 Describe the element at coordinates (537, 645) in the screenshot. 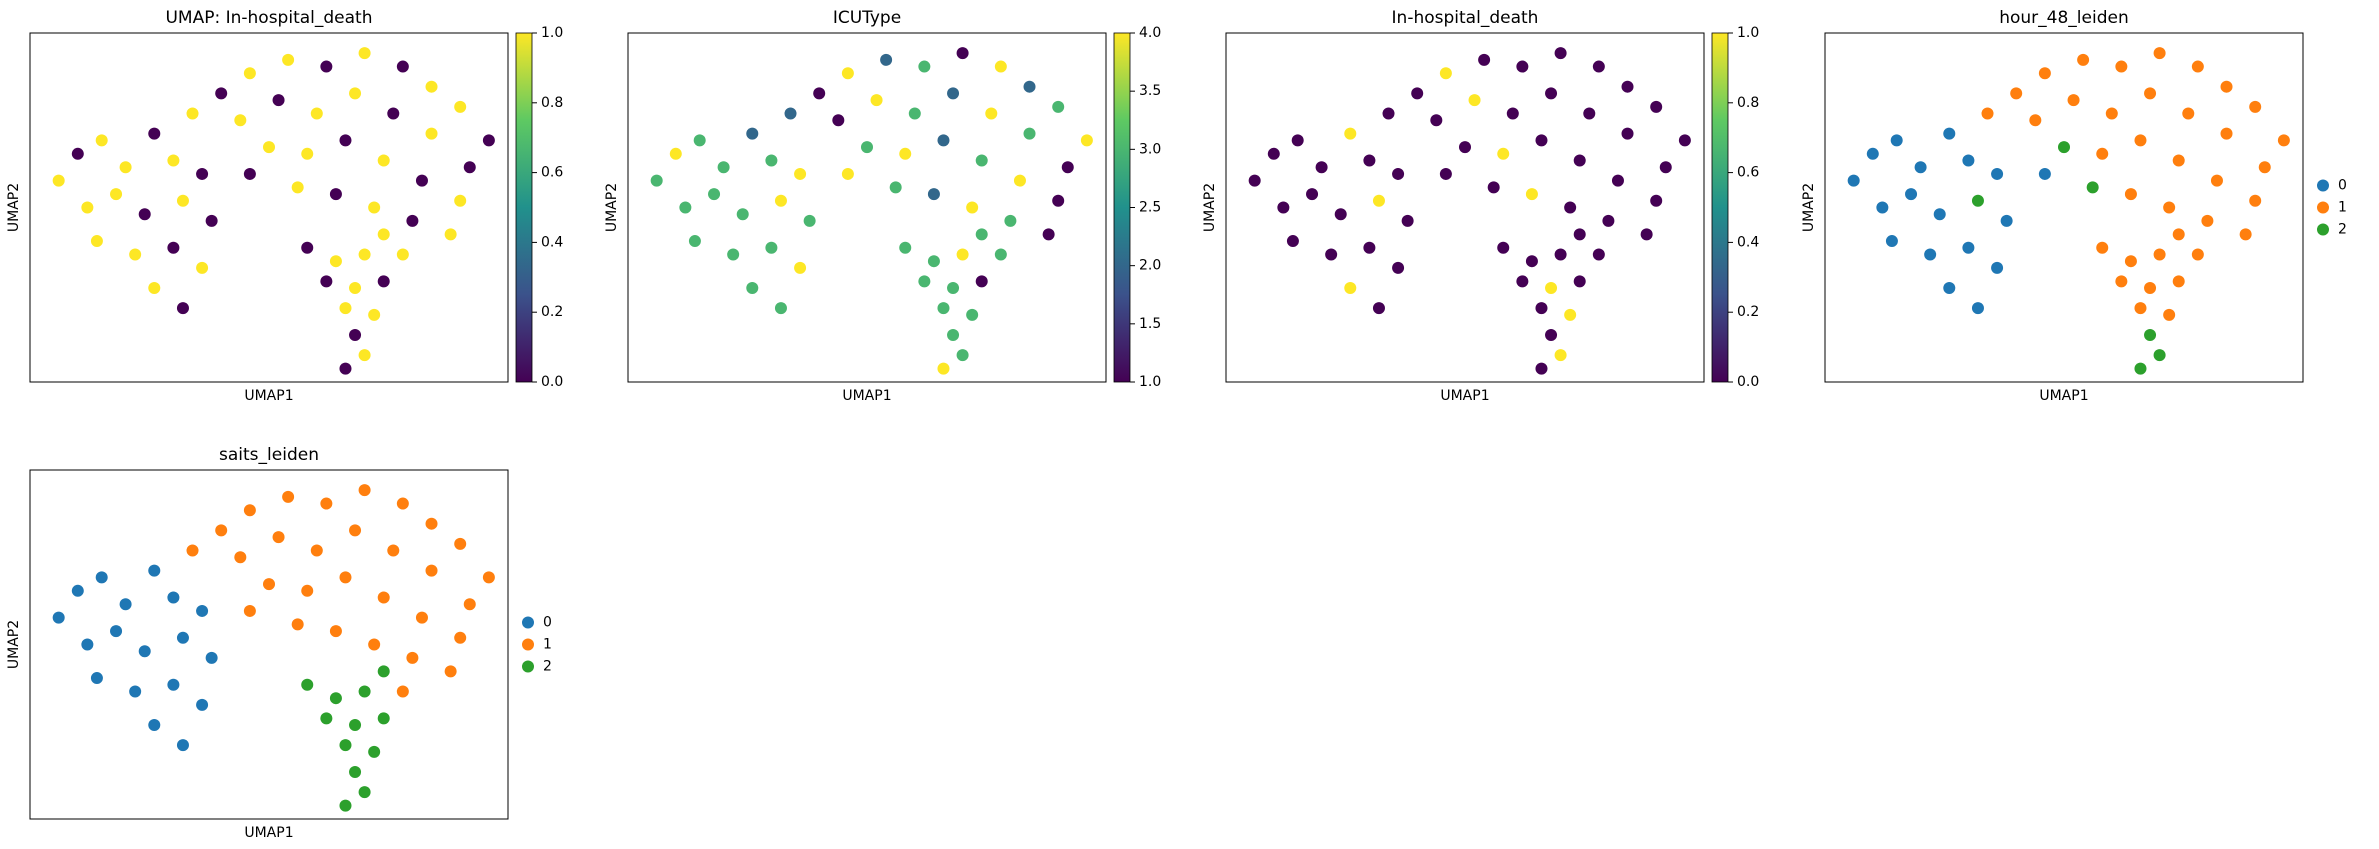

I see `legend: 0 1 2` at that location.